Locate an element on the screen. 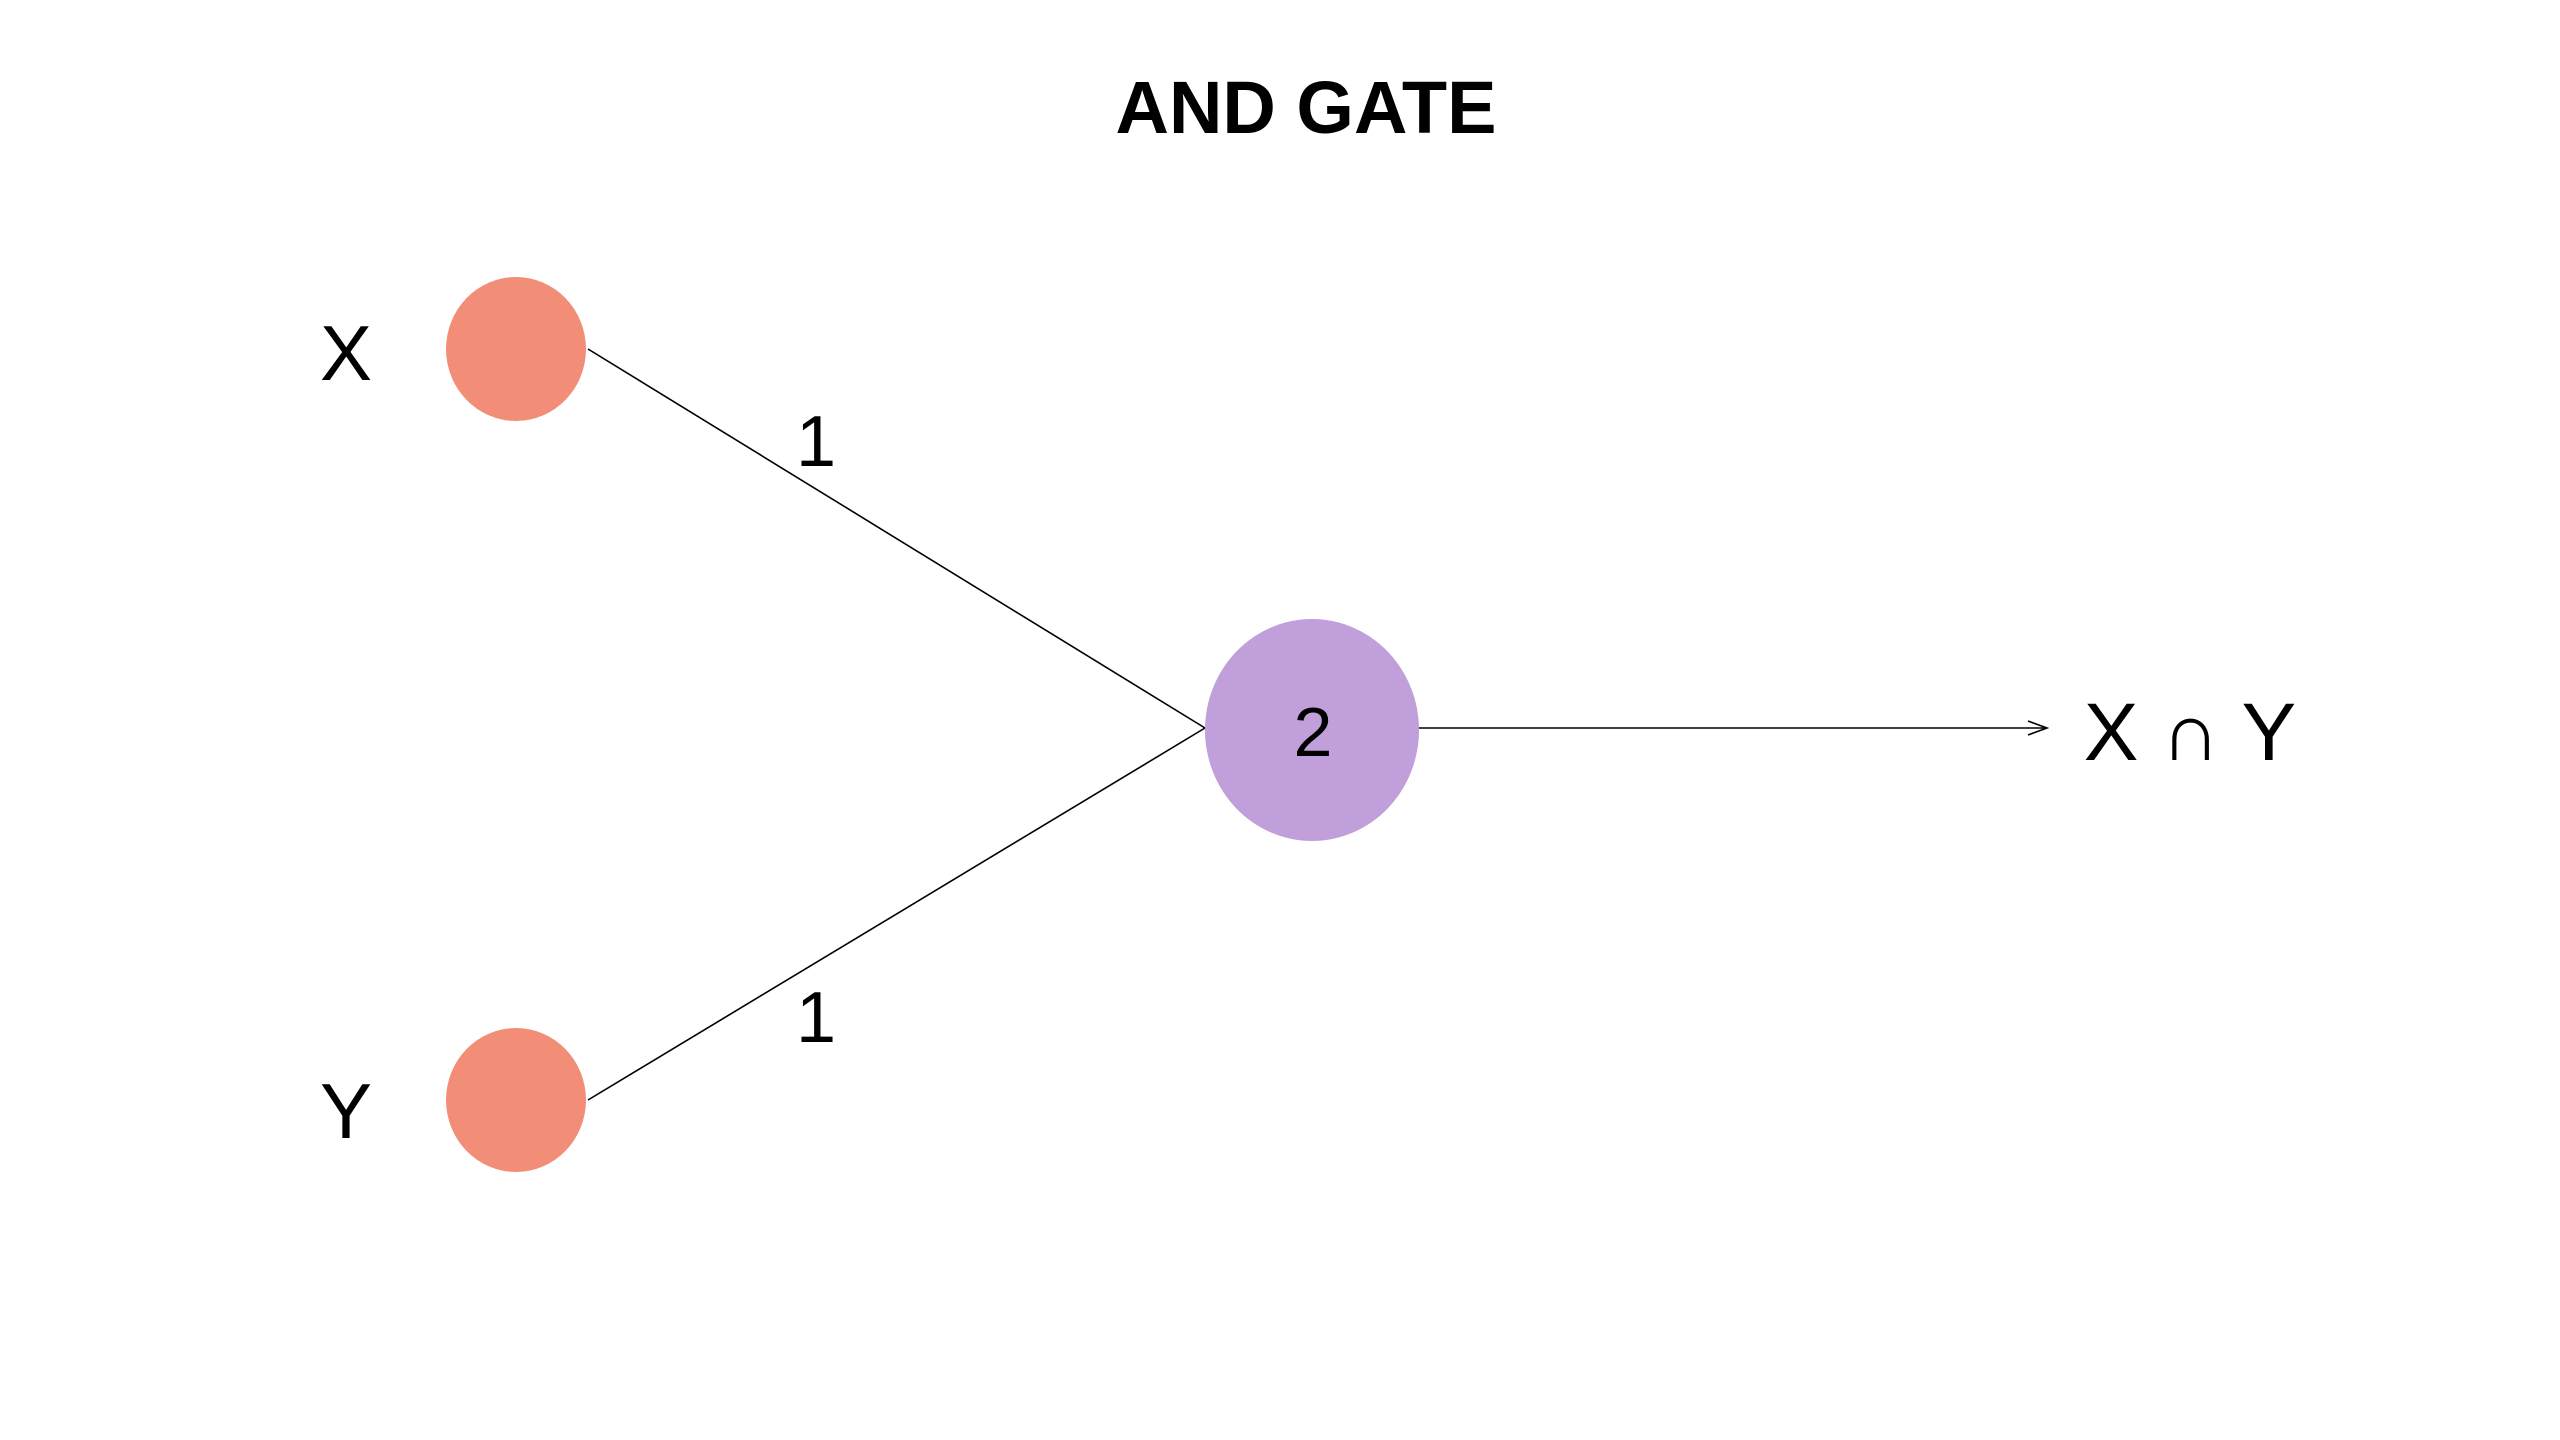  neuron-node is located at coordinates (1312, 730).